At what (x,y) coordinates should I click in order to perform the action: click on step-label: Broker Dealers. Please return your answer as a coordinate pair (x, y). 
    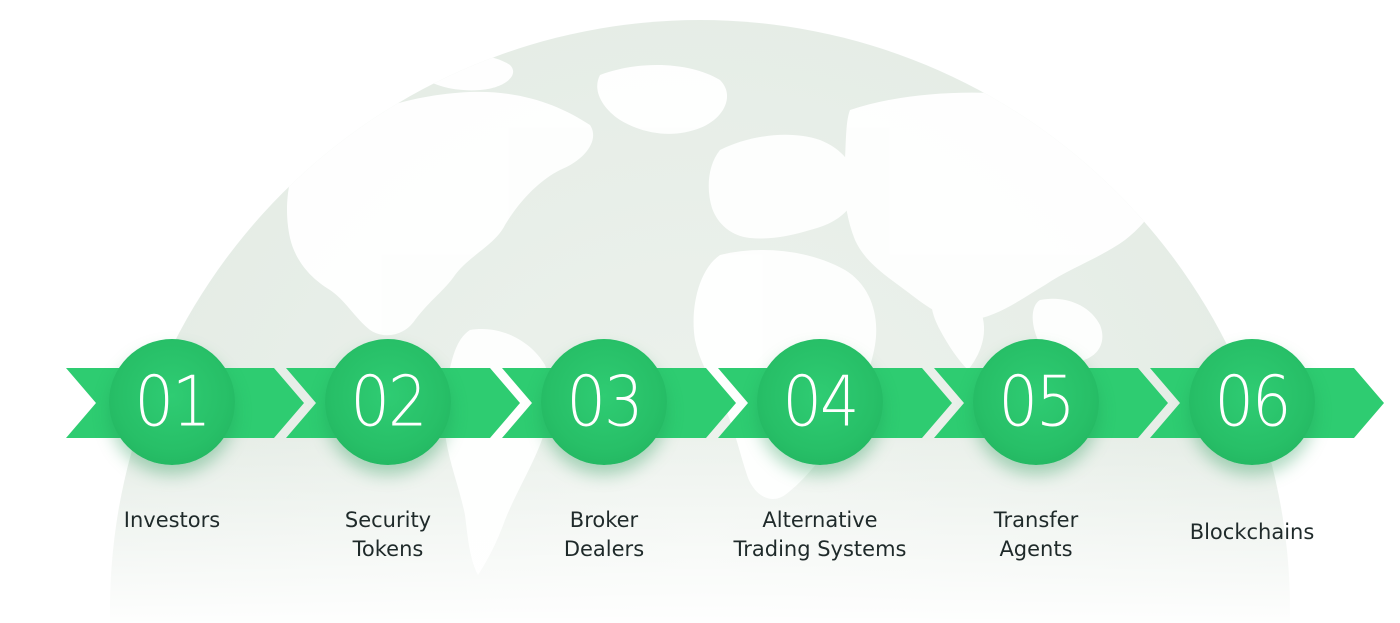
    Looking at the image, I should click on (604, 535).